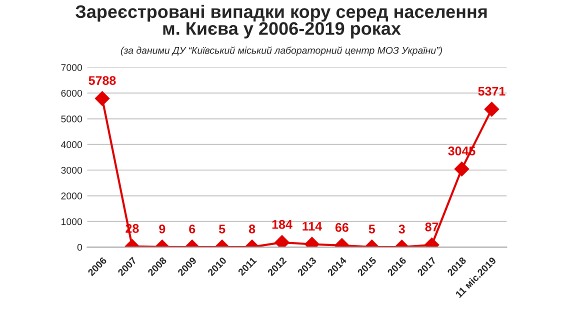 Image resolution: width=563 pixels, height=321 pixels. I want to click on data-label: 3, so click(401, 229).